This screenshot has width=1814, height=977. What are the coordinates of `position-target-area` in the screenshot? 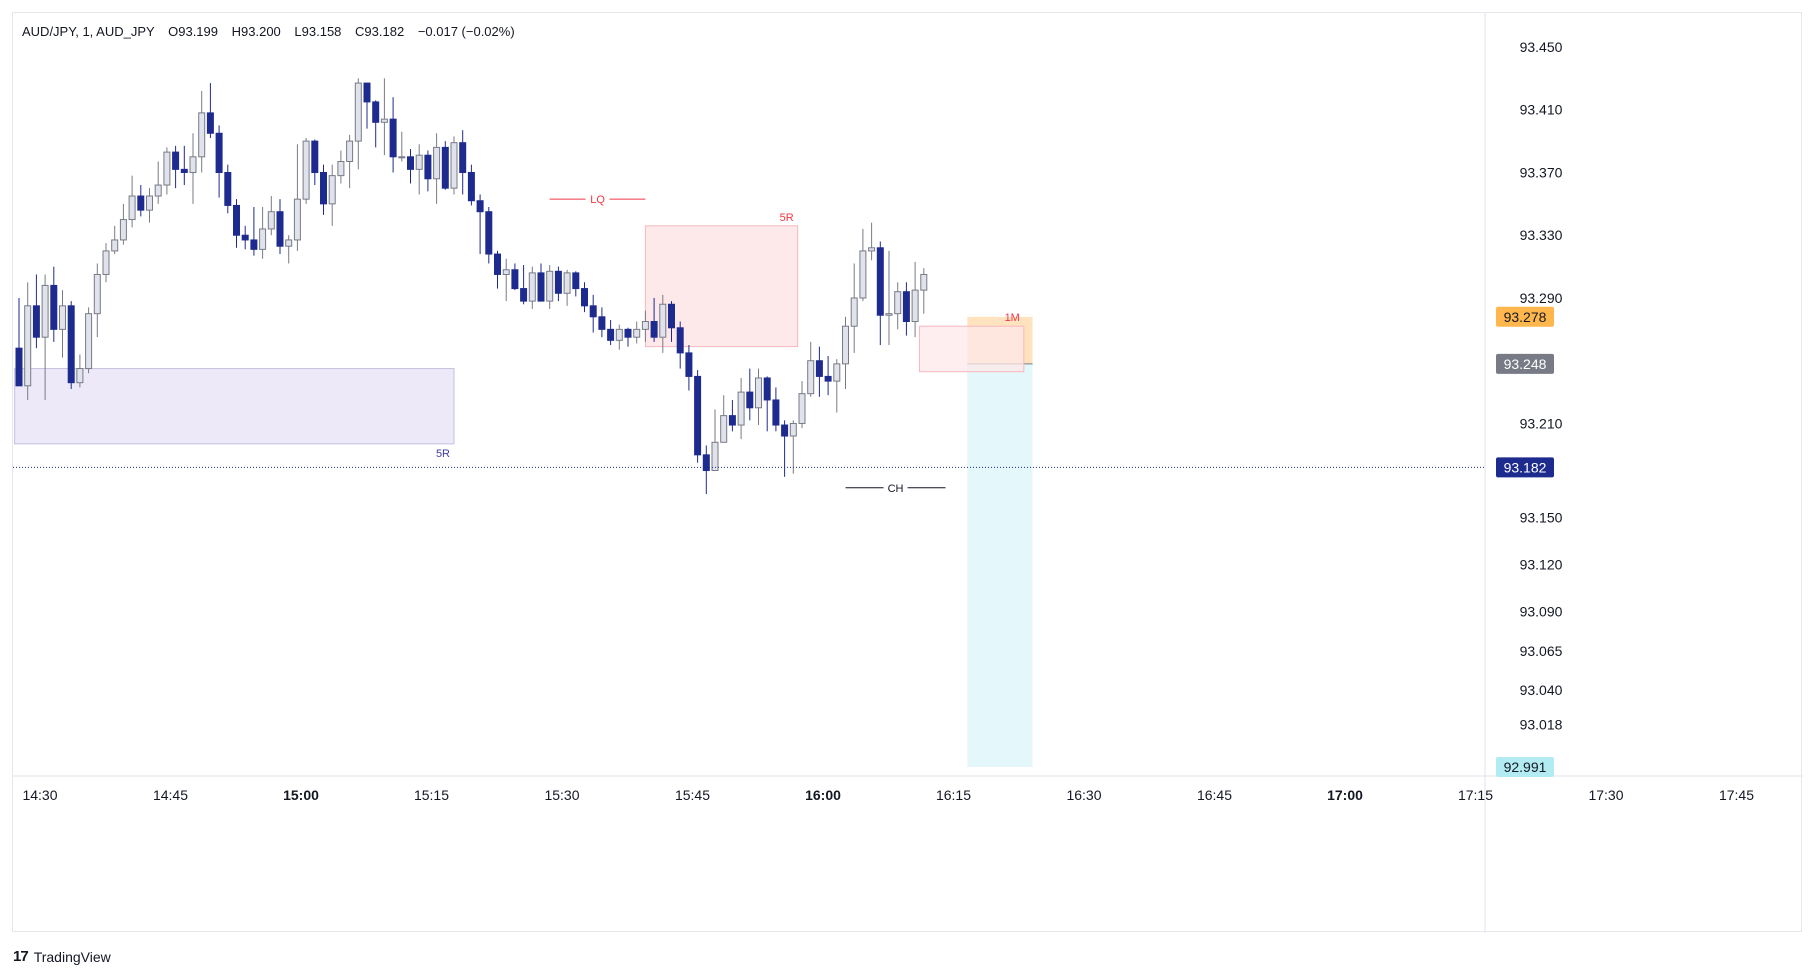 It's located at (1000, 565).